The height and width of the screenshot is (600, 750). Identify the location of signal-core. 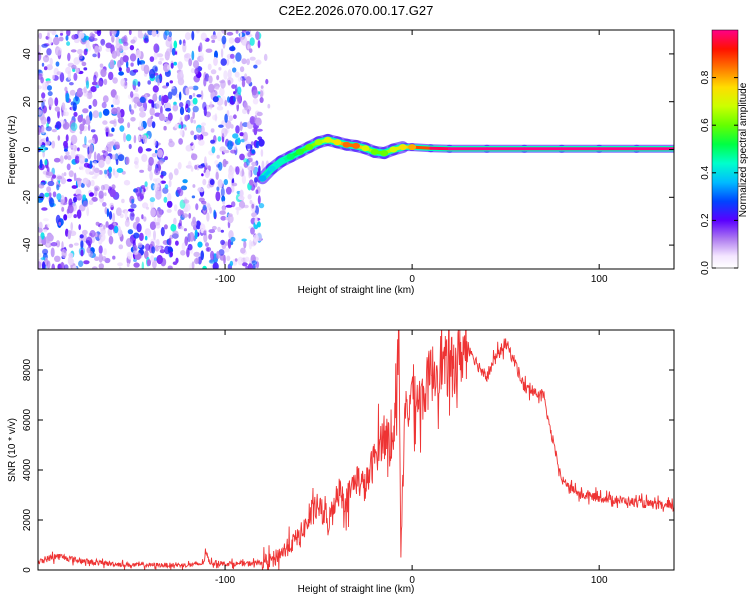
(466, 159).